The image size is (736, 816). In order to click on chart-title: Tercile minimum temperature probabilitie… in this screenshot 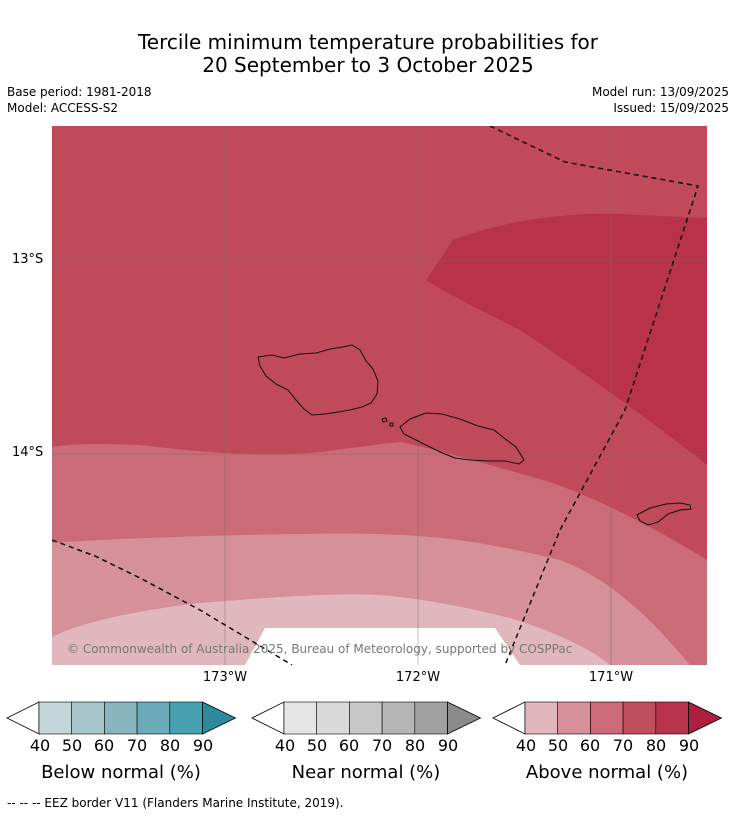, I will do `click(368, 54)`.